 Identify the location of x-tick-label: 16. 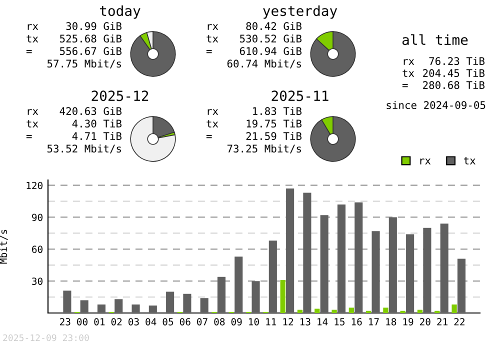
(357, 322).